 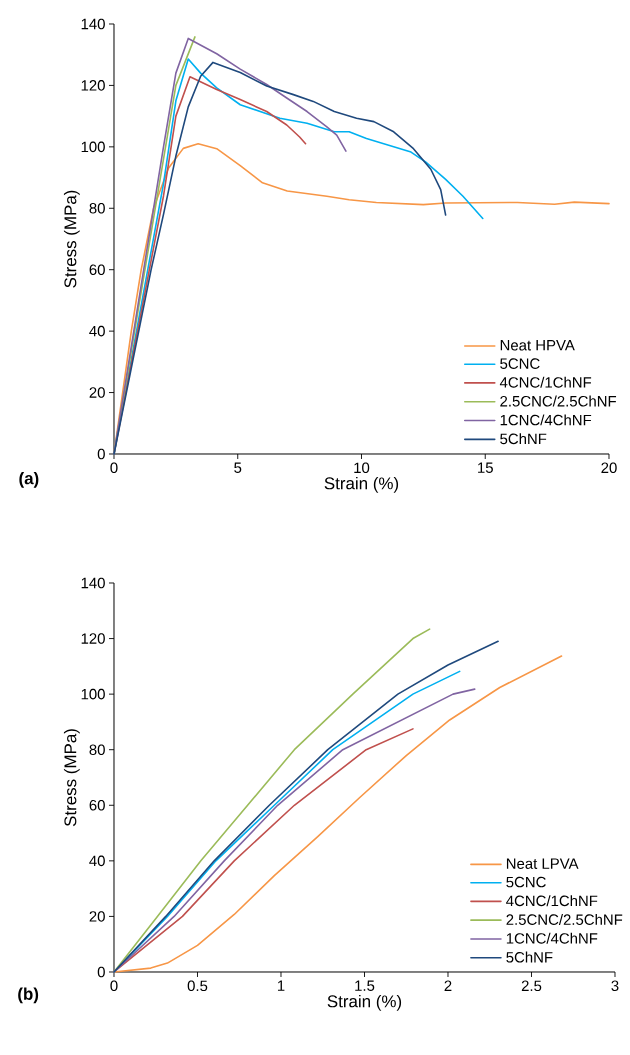 I want to click on x-tick-label: 2.5, so click(x=531, y=986).